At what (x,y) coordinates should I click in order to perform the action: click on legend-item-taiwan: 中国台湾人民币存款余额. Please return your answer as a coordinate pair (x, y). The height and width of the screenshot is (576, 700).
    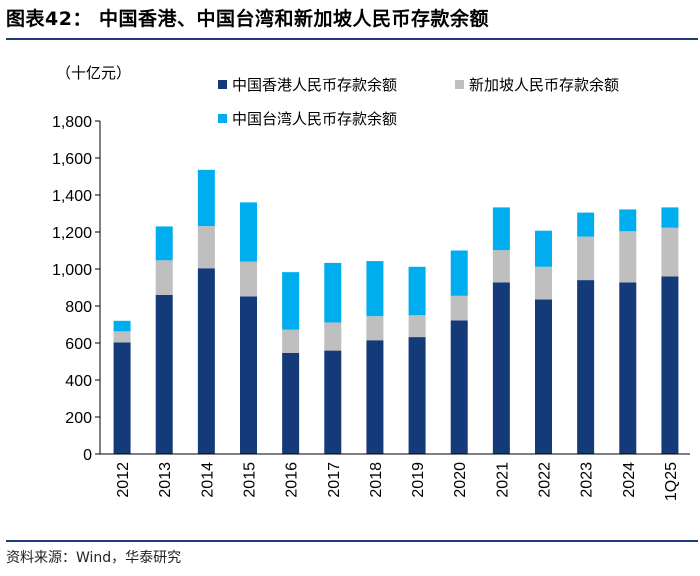
    Looking at the image, I should click on (307, 118).